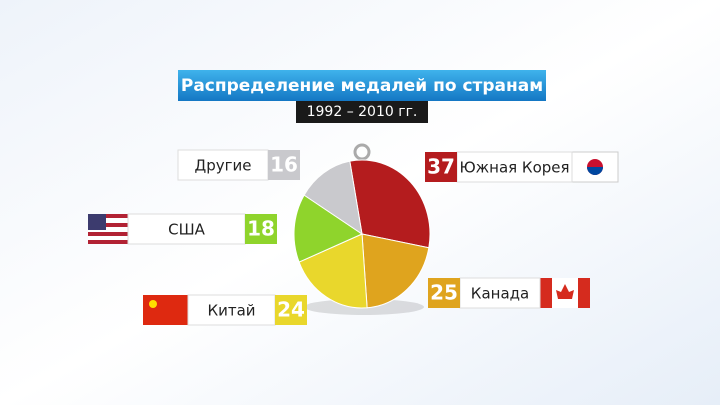  I want to click on flag-usa, so click(108, 229).